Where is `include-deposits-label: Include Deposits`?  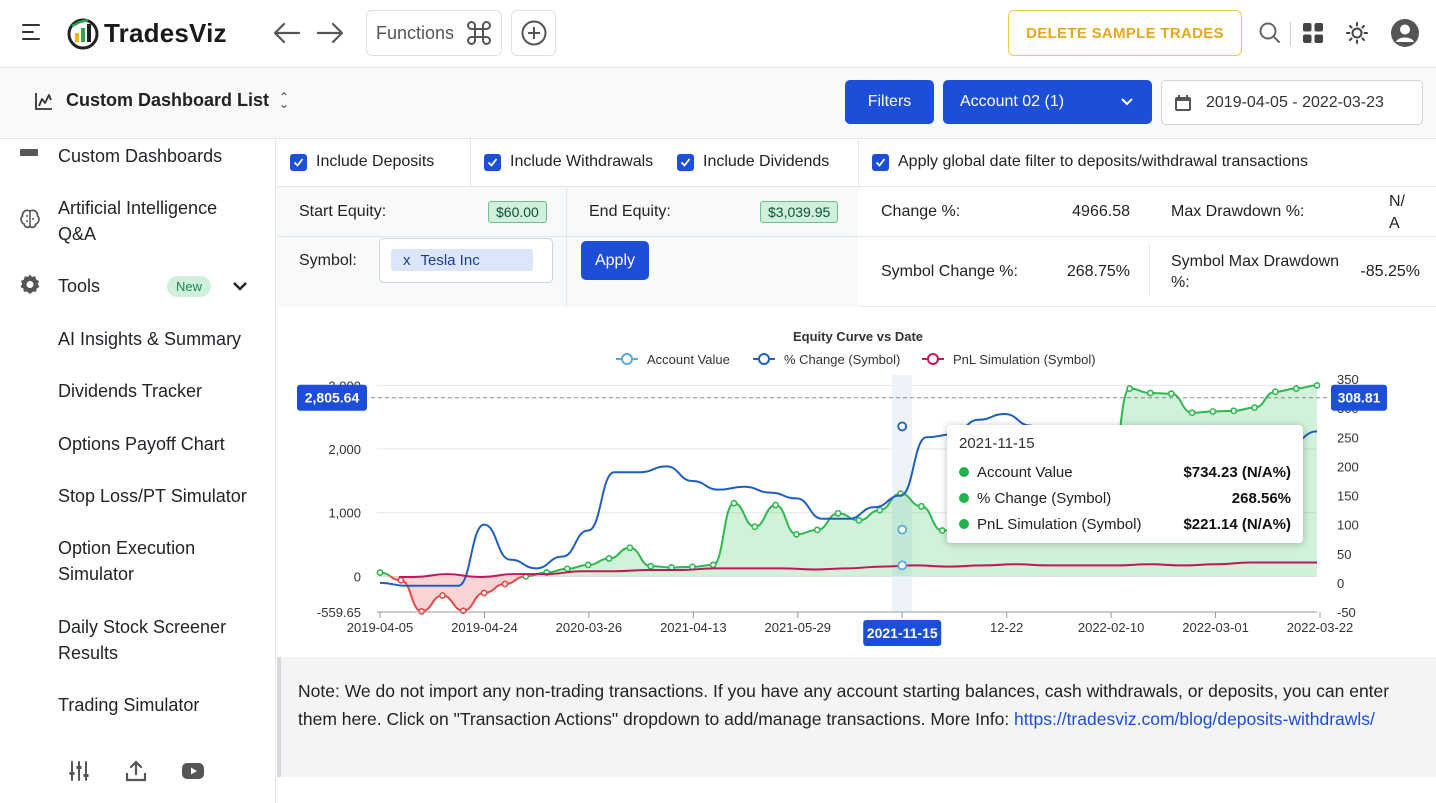 include-deposits-label: Include Deposits is located at coordinates (375, 161).